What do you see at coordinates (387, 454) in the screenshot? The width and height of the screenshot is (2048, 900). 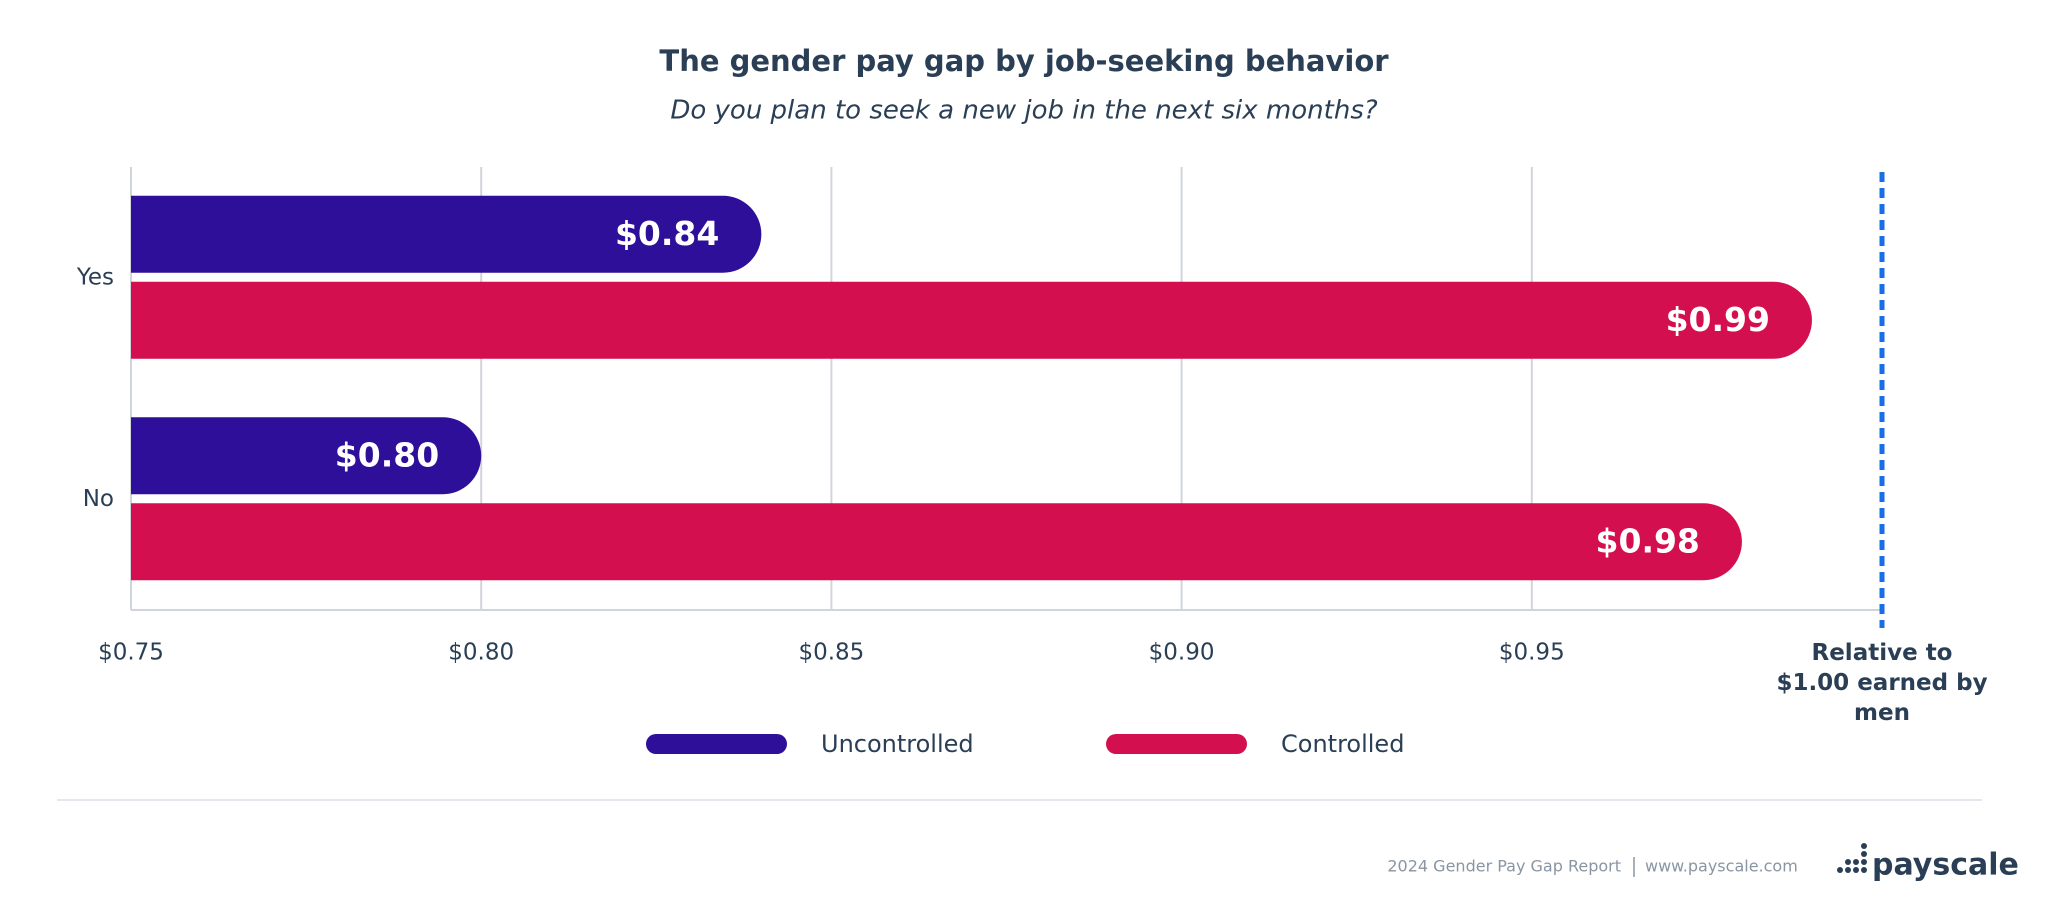 I see `value-label: $0.80` at bounding box center [387, 454].